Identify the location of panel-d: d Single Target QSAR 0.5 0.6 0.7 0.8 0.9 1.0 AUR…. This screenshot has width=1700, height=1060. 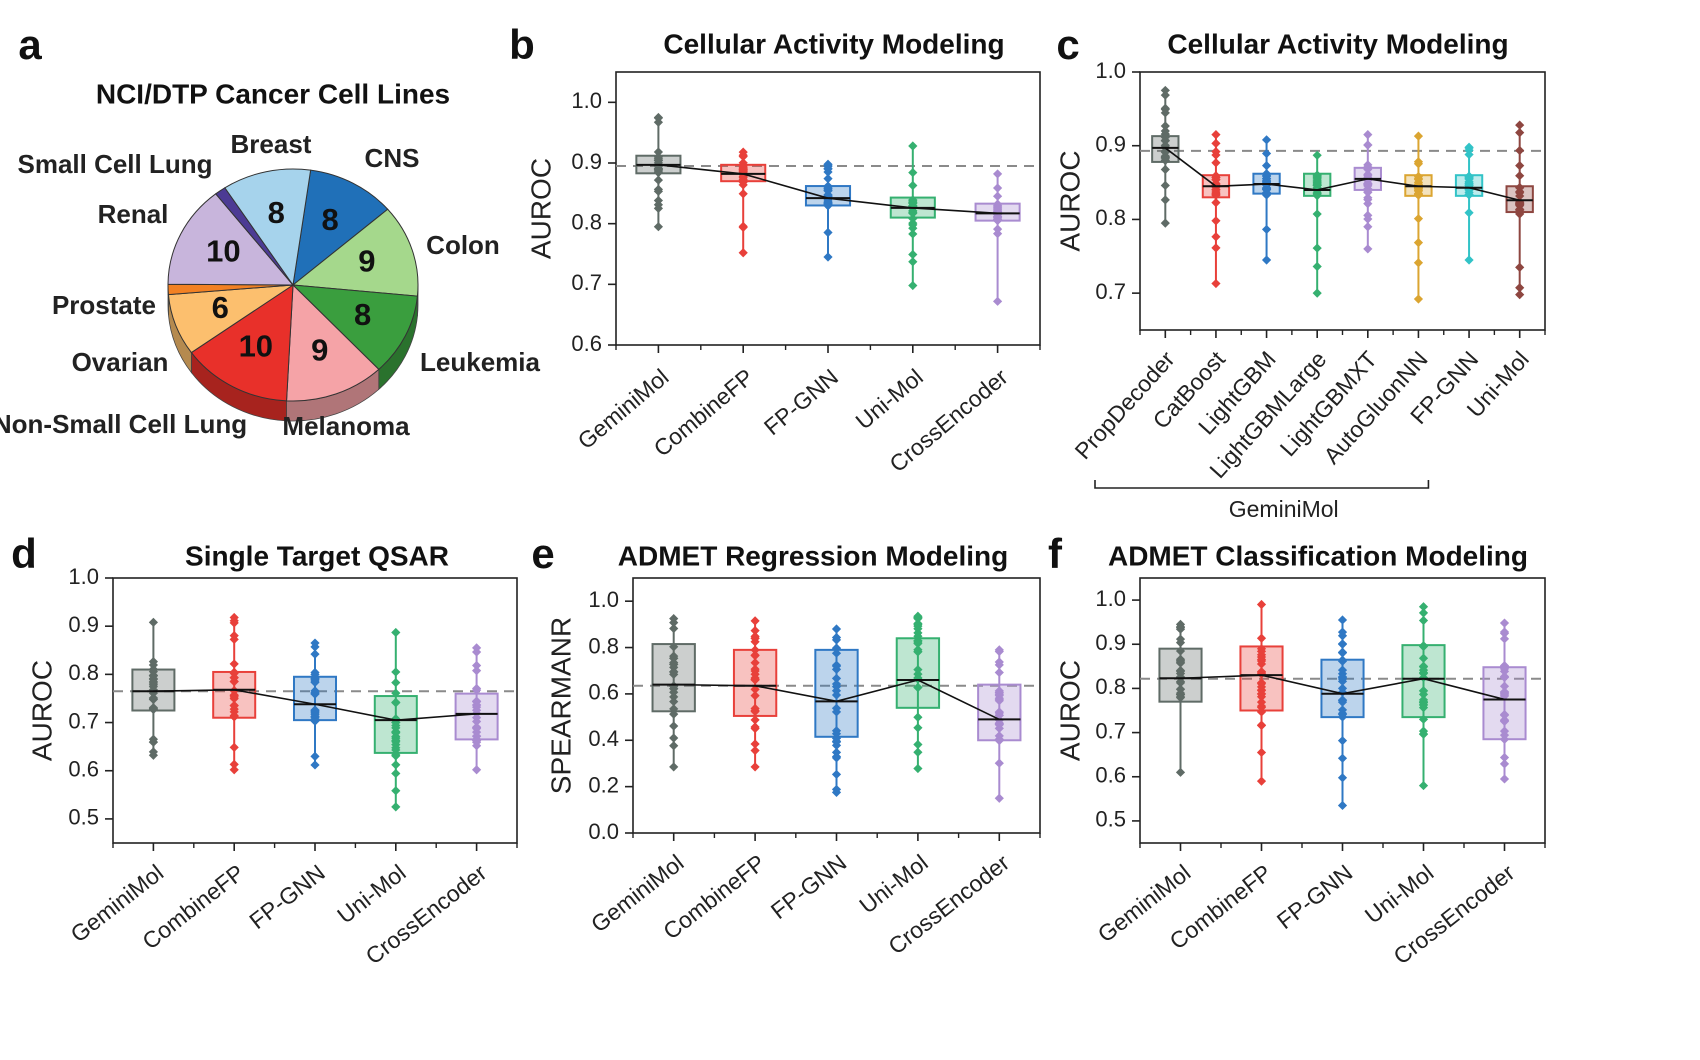
(264, 749).